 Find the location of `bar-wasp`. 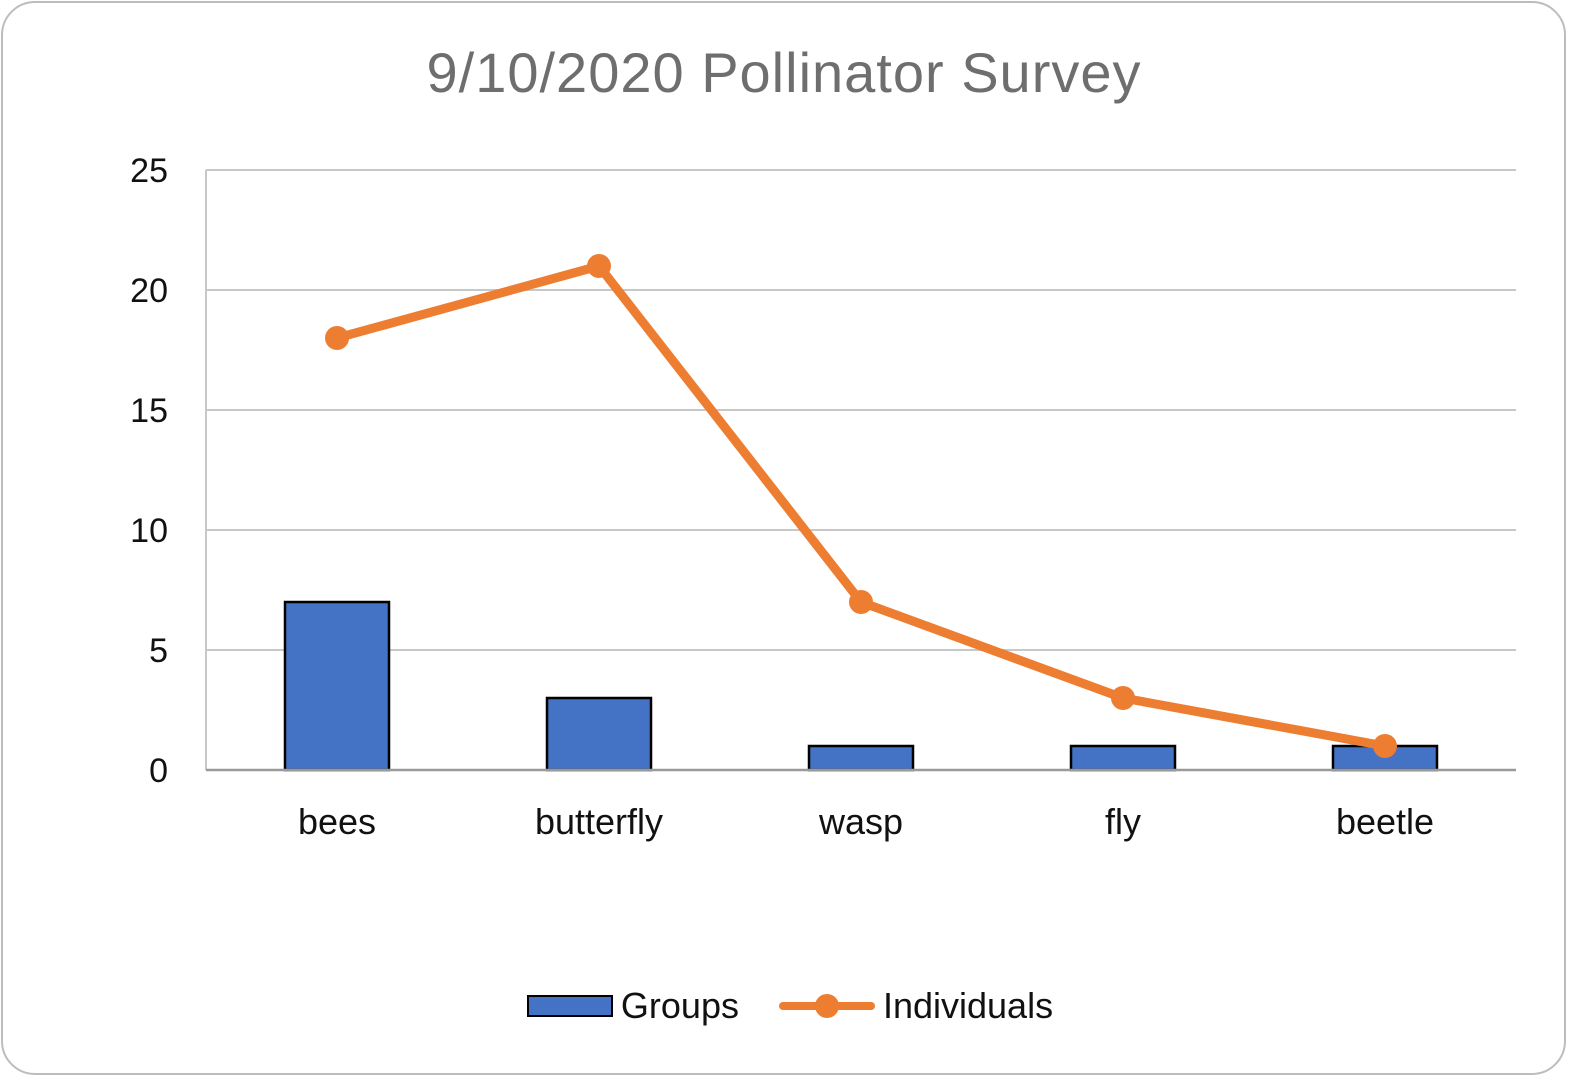

bar-wasp is located at coordinates (861, 758).